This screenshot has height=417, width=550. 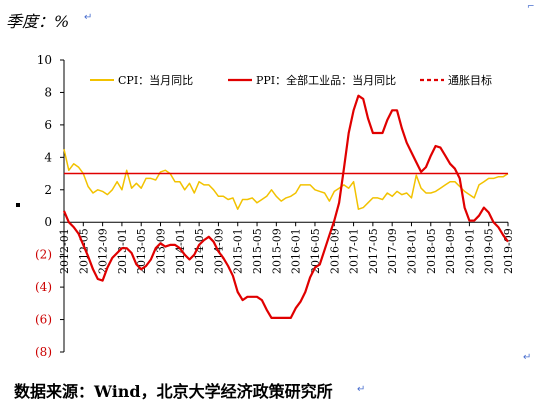 I want to click on x-tick-label: 2019-01, so click(x=469, y=251).